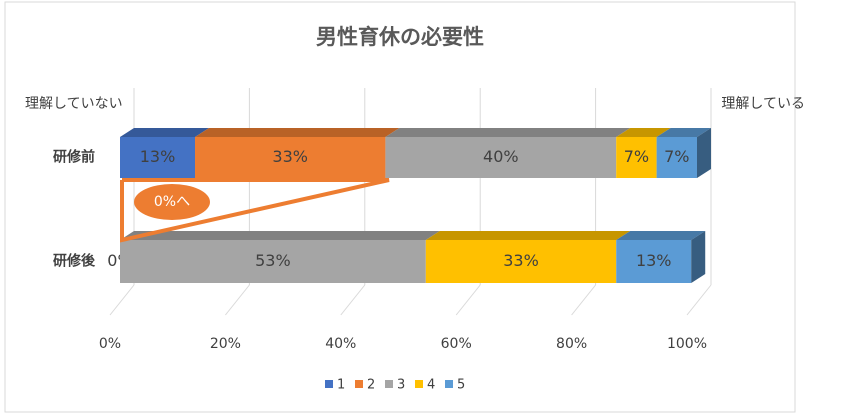  I want to click on legend-label: 4, so click(431, 385).